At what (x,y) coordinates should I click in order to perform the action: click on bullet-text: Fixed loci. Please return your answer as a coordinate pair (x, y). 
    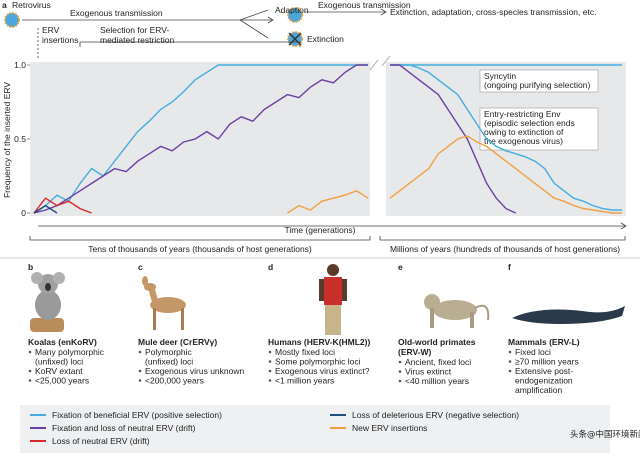
    Looking at the image, I should click on (533, 352).